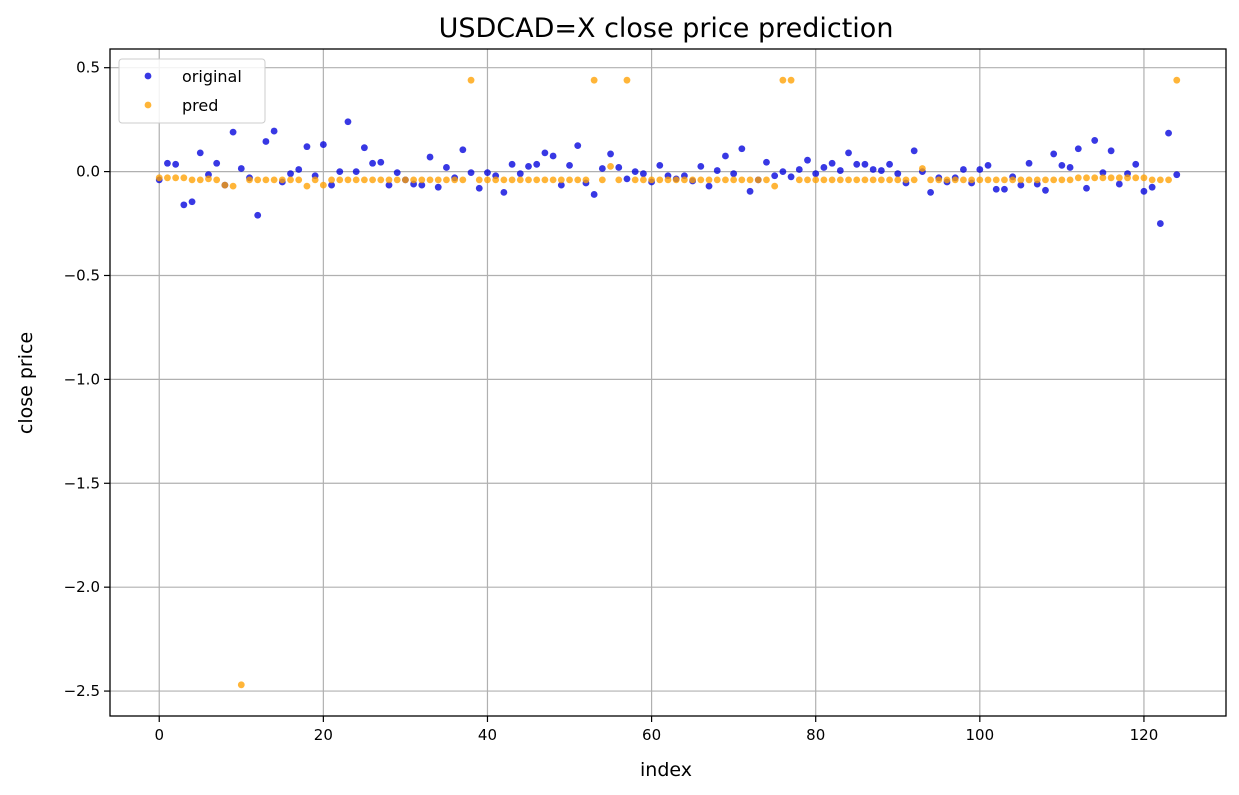  I want to click on y-tick-label: 0.0, so click(88, 172).